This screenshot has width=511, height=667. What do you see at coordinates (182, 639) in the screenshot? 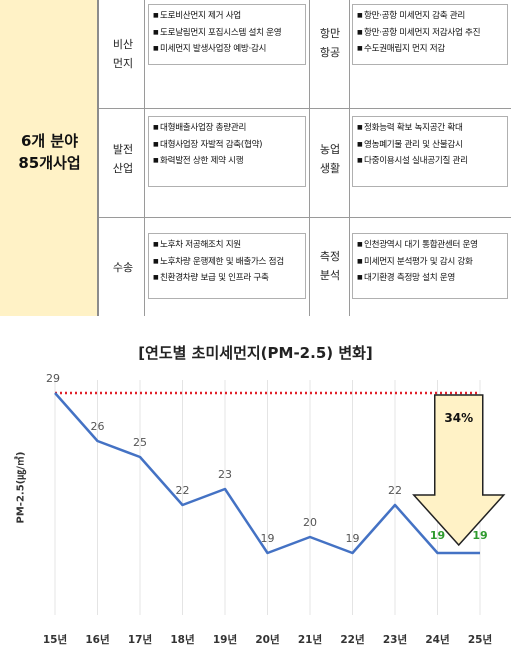
I see `x-tick-label: 18년` at bounding box center [182, 639].